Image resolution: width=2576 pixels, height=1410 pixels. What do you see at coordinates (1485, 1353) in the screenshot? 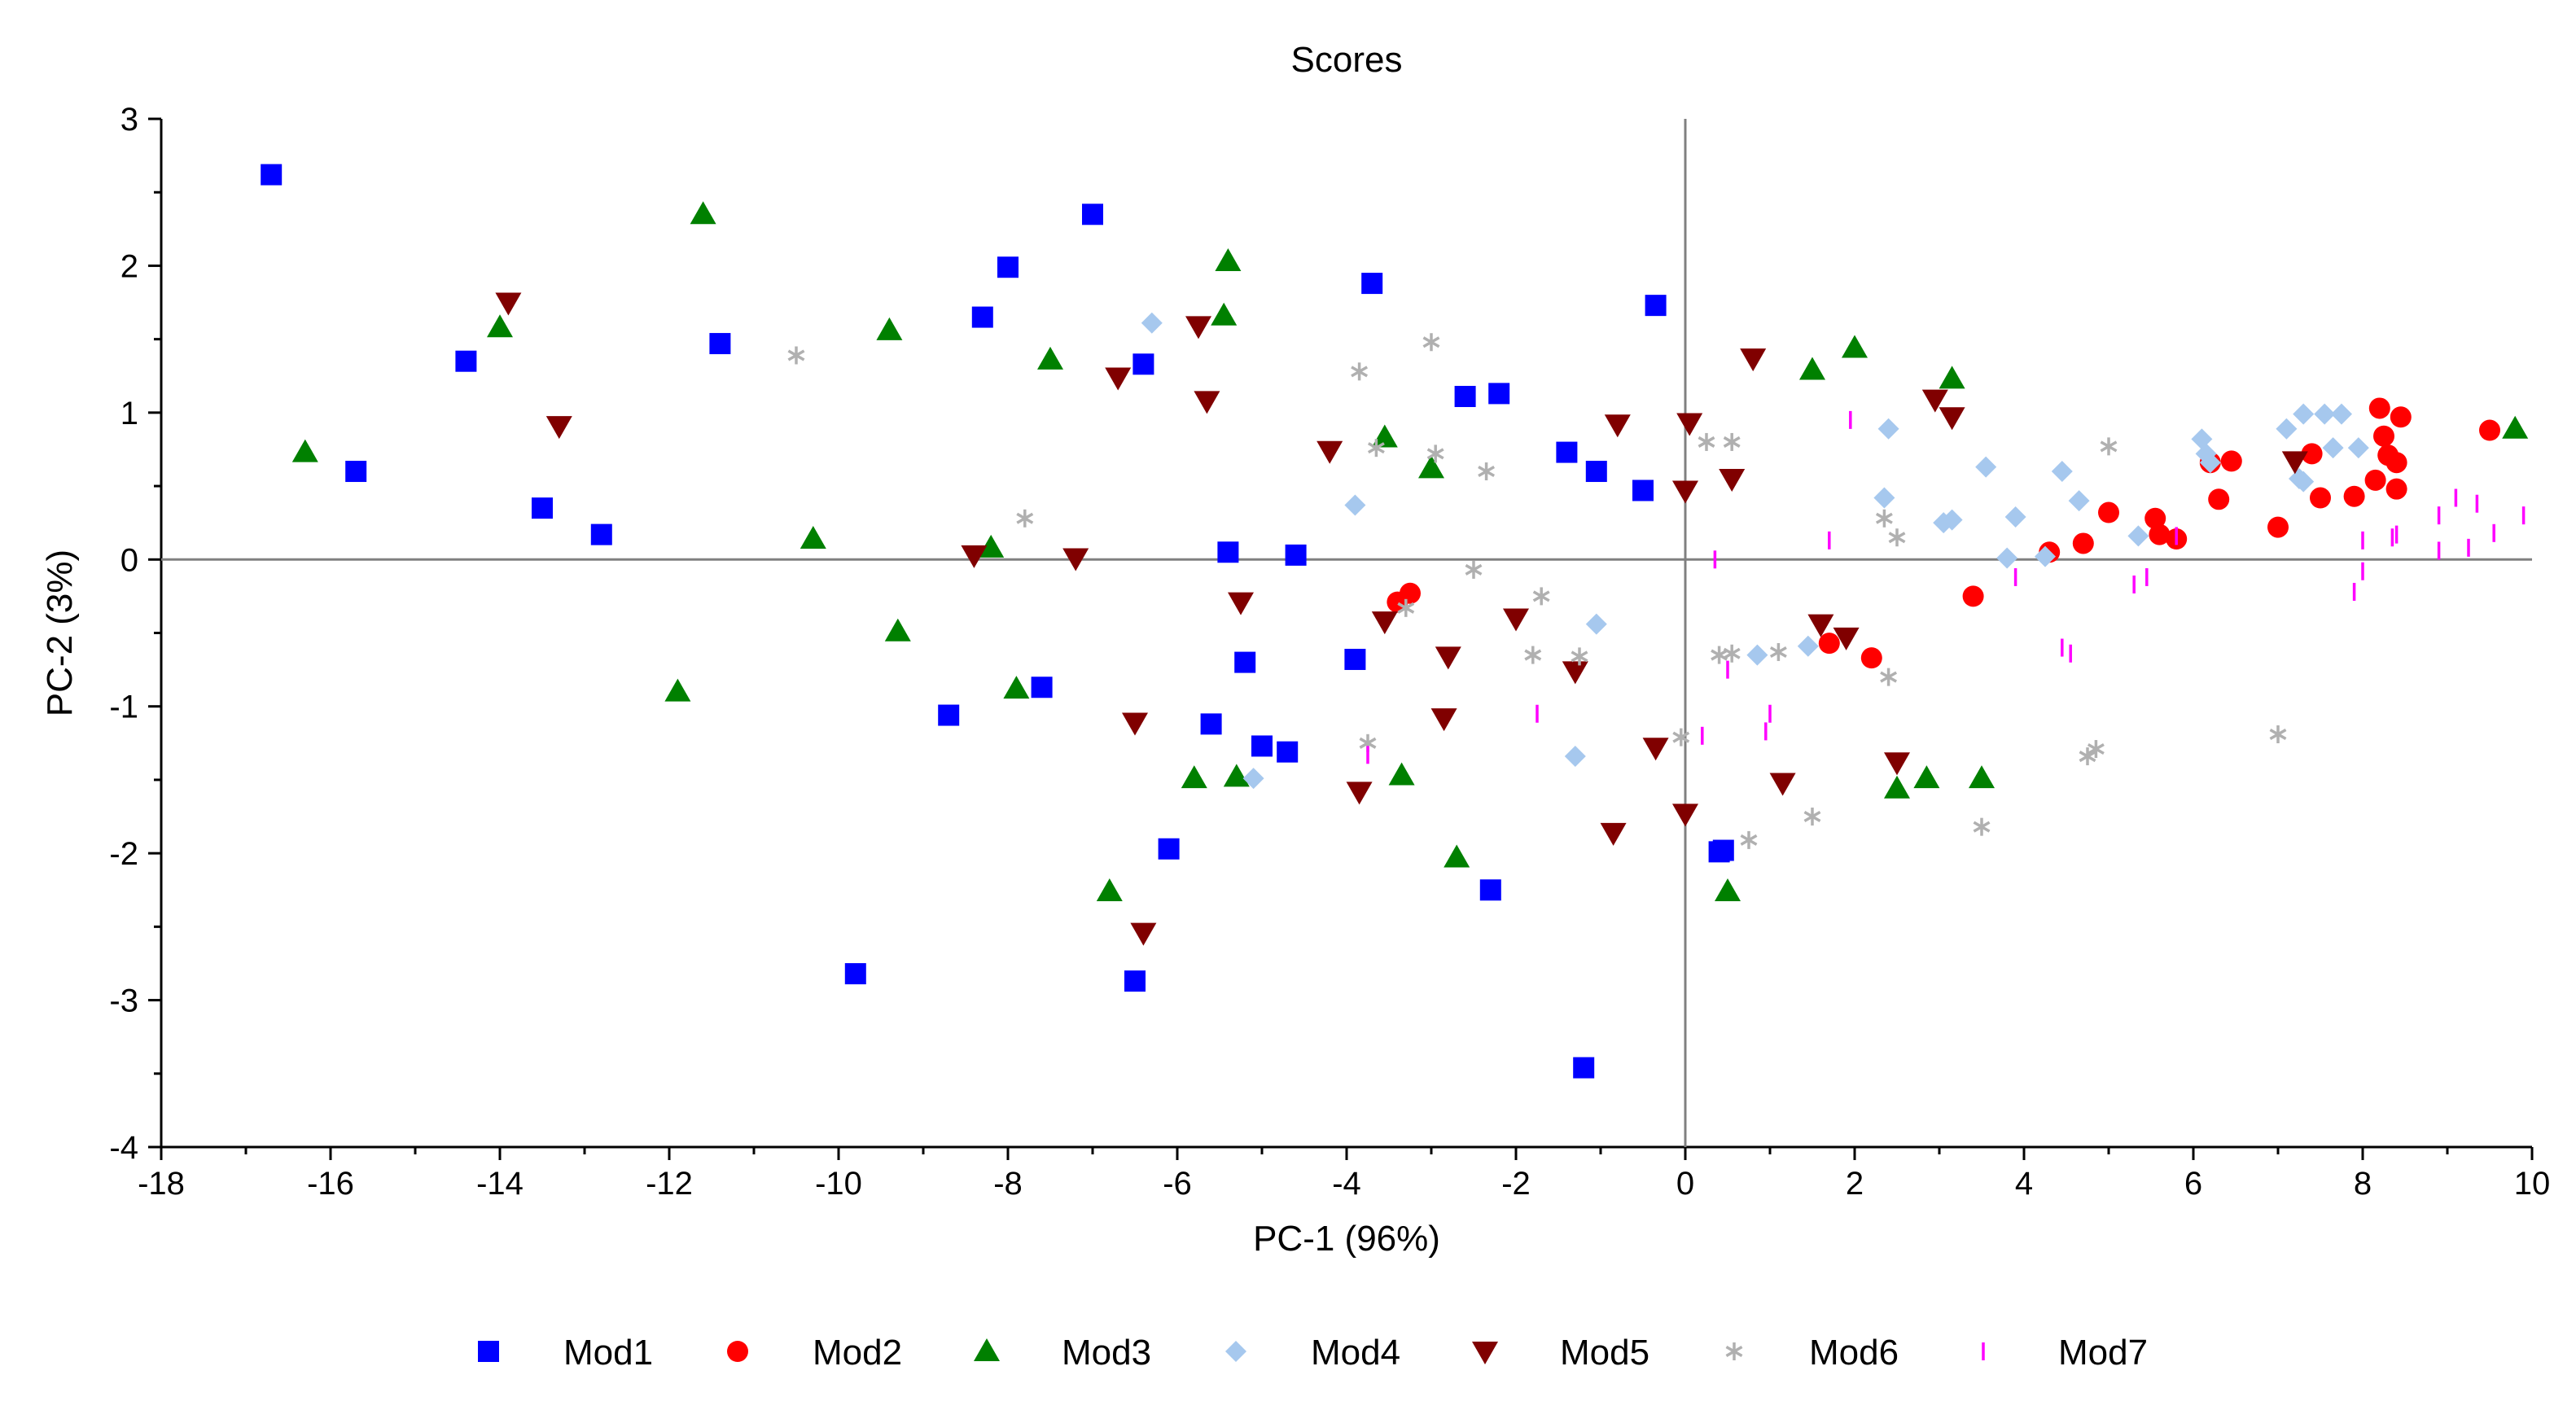
I see `legend-marker-mod5` at bounding box center [1485, 1353].